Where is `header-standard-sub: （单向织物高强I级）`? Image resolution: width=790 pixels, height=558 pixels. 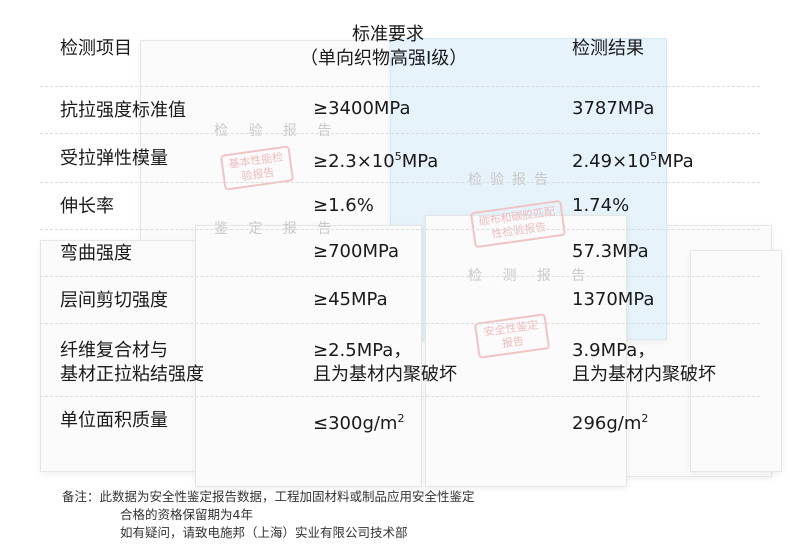
header-standard-sub: （单向织物高强I级） is located at coordinates (384, 58).